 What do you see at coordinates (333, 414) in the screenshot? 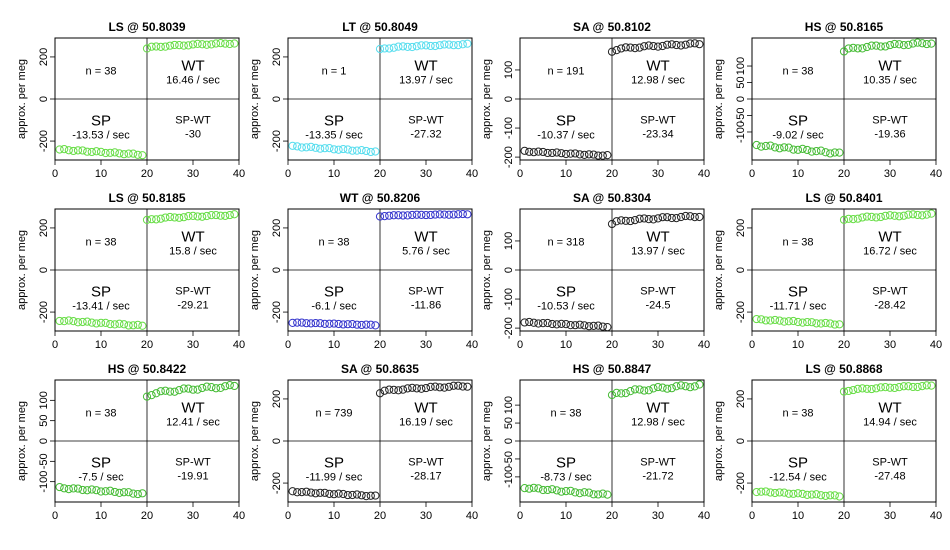
I see `n-count-label: n = 739` at bounding box center [333, 414].